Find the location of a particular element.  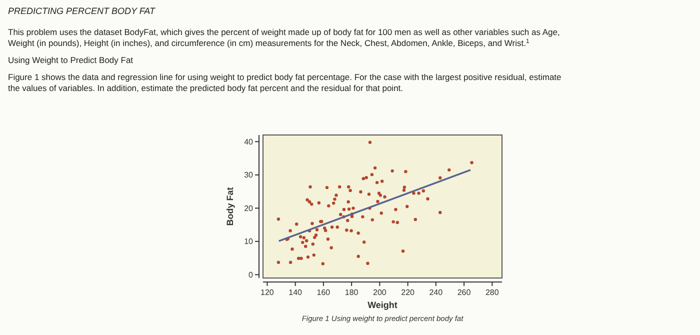

text: This problem uses the dataset BodyFat, which gives the percent of weight made up of body fat for 100 men as well as other variables such as Age, Weight (in pounds), Height (in inches), and circumference (in cm) measurements for the Neck, Chest, Abdomen, Ankle, Biceps, and Wrist.$^{1}$ is located at coordinates (284, 37).